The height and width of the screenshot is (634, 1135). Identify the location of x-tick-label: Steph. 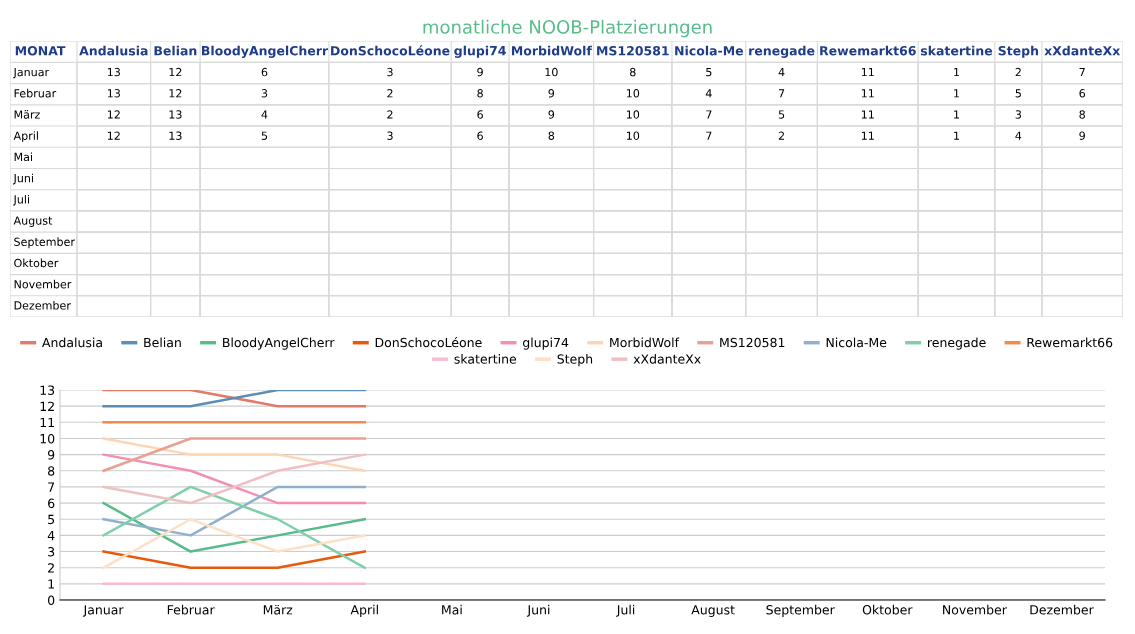
(1018, 51).